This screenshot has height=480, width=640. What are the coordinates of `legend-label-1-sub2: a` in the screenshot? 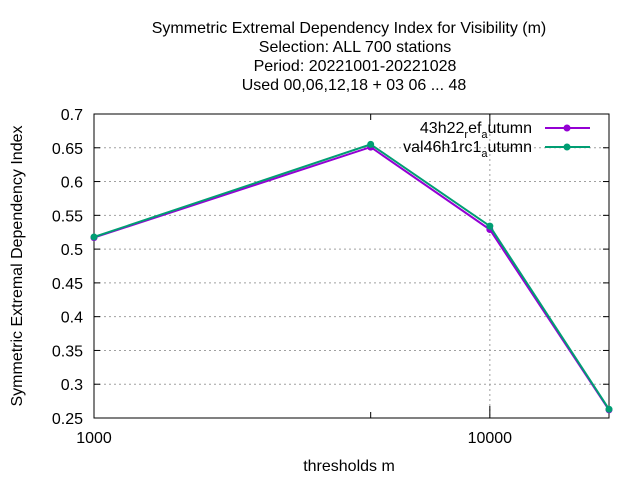 It's located at (484, 135).